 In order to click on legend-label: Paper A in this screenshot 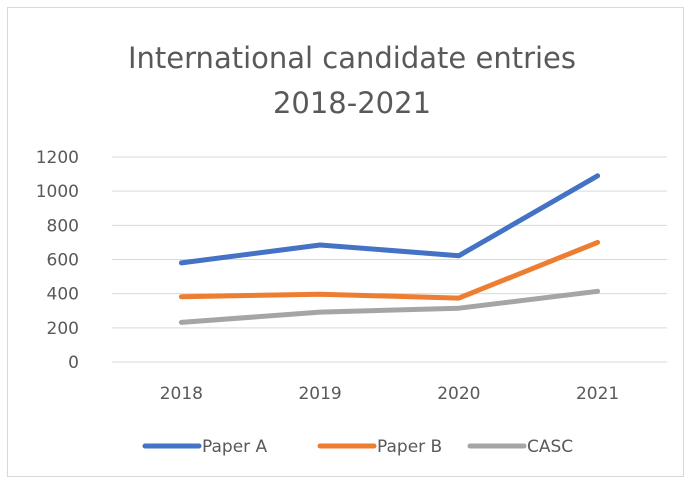, I will do `click(235, 447)`.